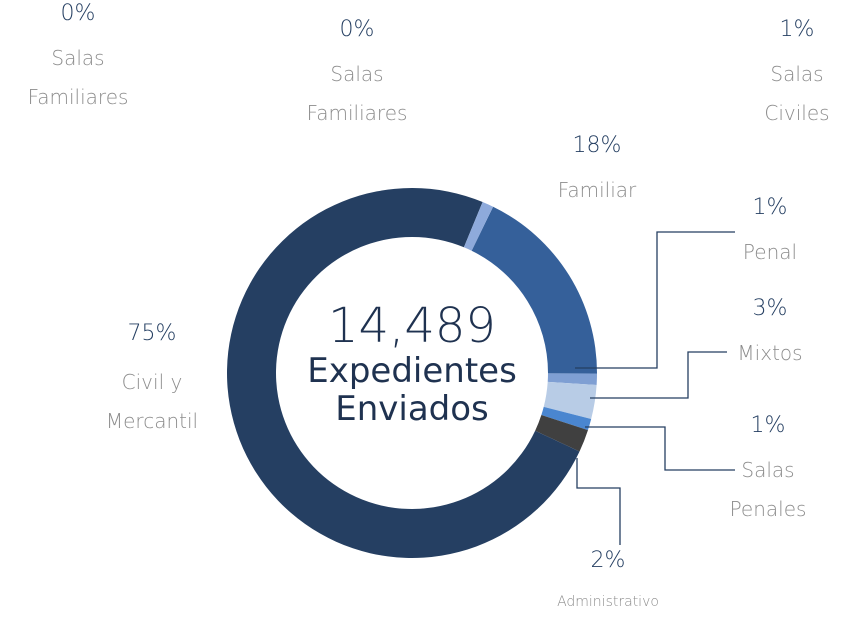 This screenshot has height=621, width=850. What do you see at coordinates (152, 401) in the screenshot?
I see `category-label: Civil y Mercantil` at bounding box center [152, 401].